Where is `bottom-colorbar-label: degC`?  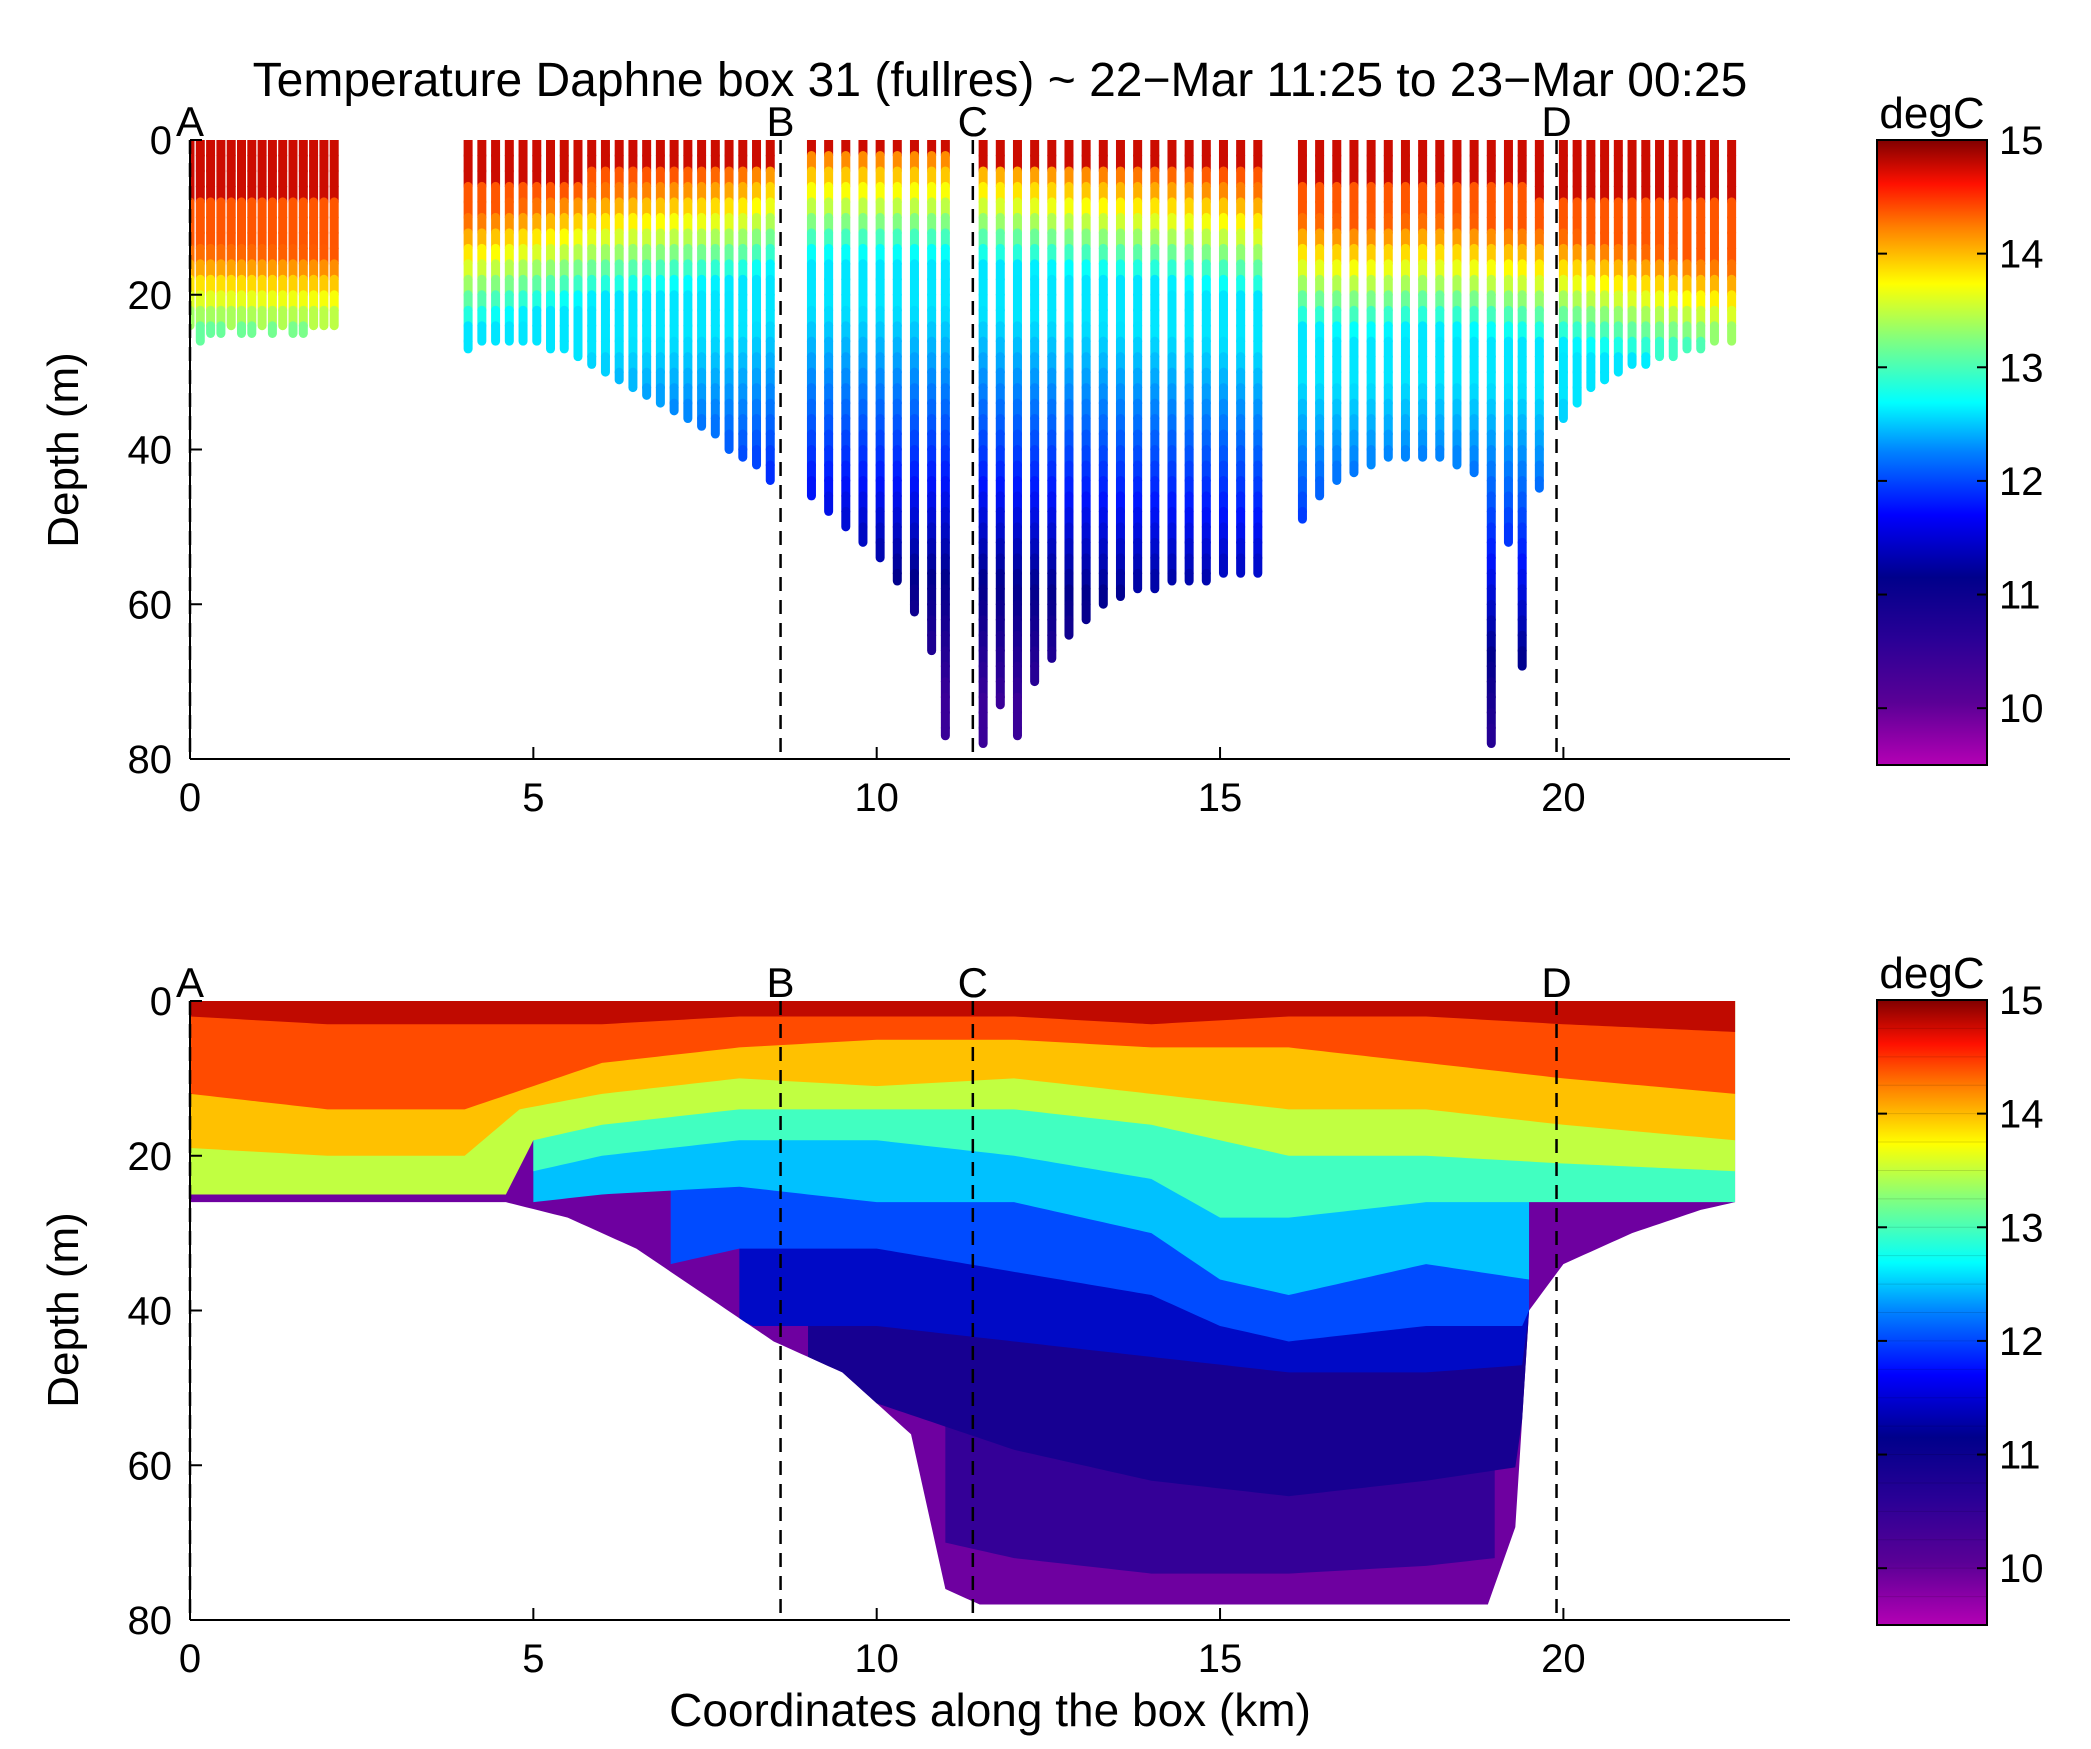 bottom-colorbar-label: degC is located at coordinates (1931, 973).